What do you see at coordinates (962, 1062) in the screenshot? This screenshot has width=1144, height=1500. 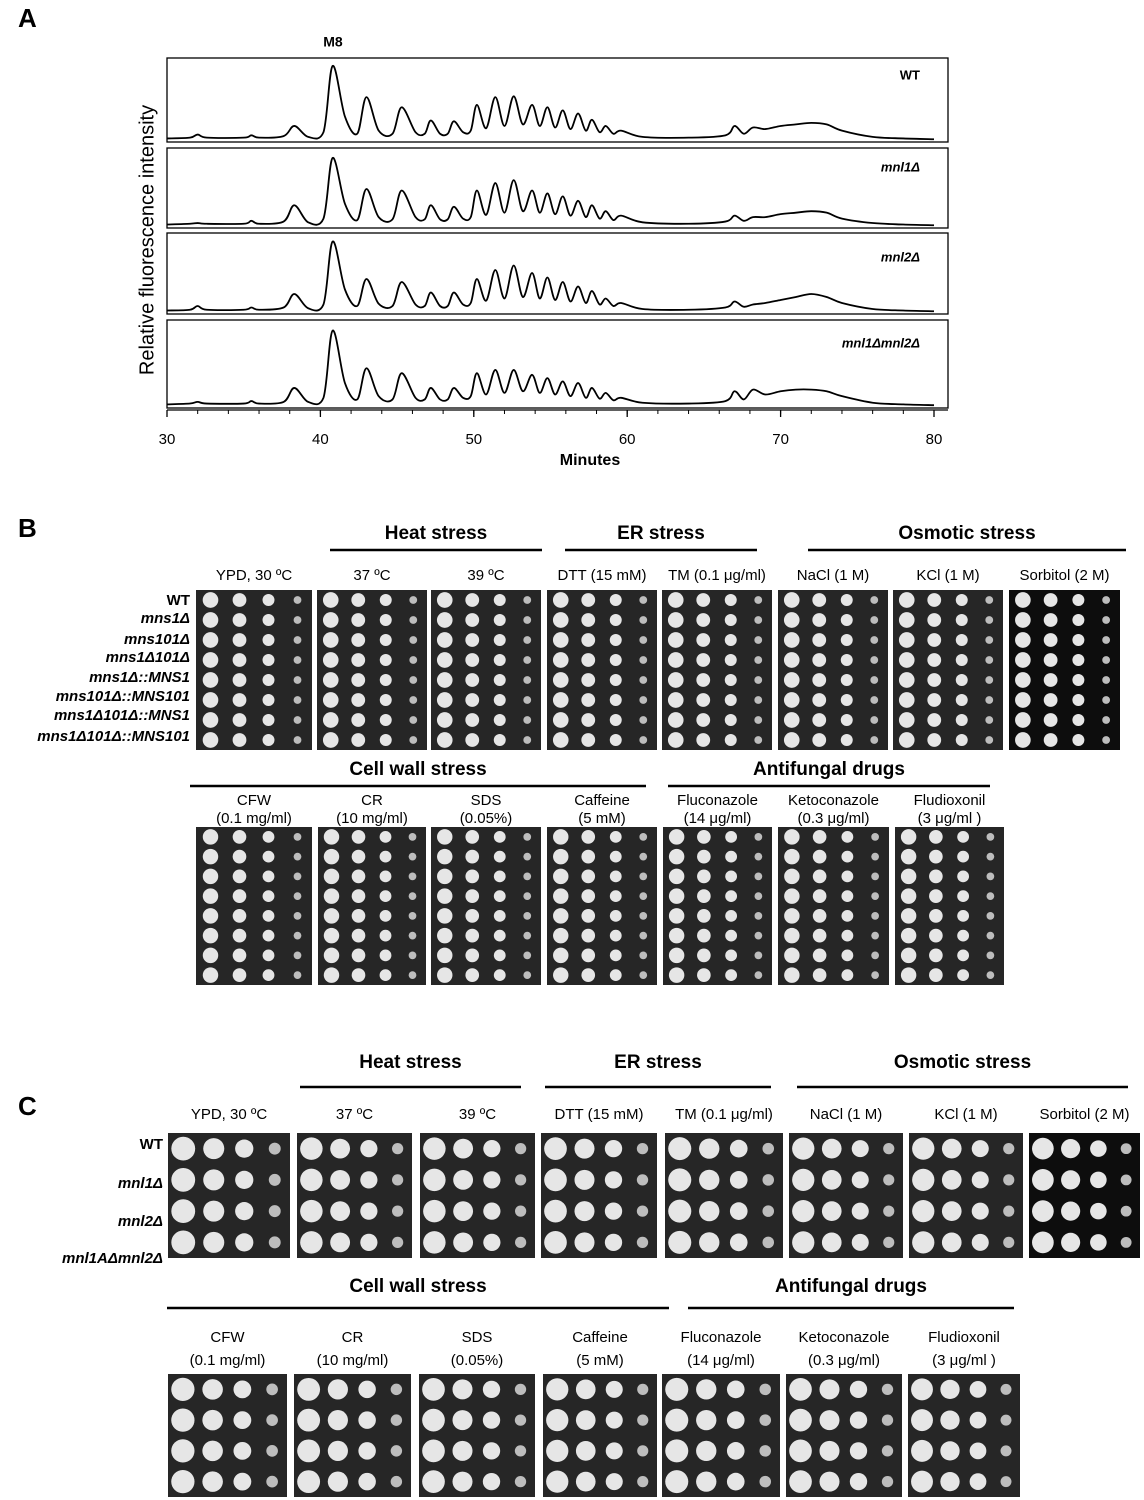 I see `group-title: Osmotic stress` at bounding box center [962, 1062].